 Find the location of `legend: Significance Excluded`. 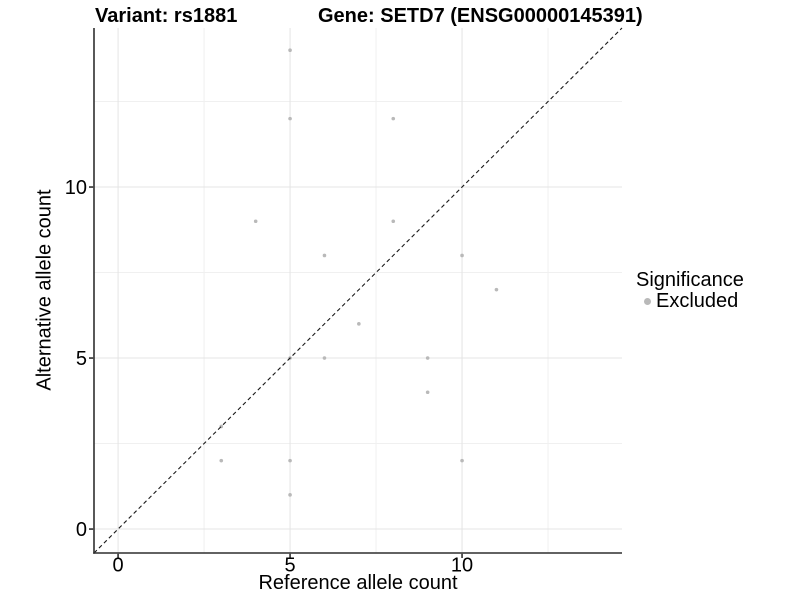

legend: Significance Excluded is located at coordinates (690, 291).